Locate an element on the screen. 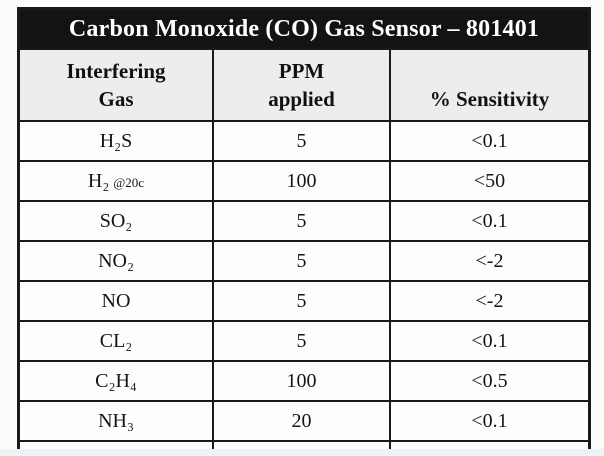 This screenshot has height=456, width=604. header-ppm-line1: PPM is located at coordinates (301, 70).